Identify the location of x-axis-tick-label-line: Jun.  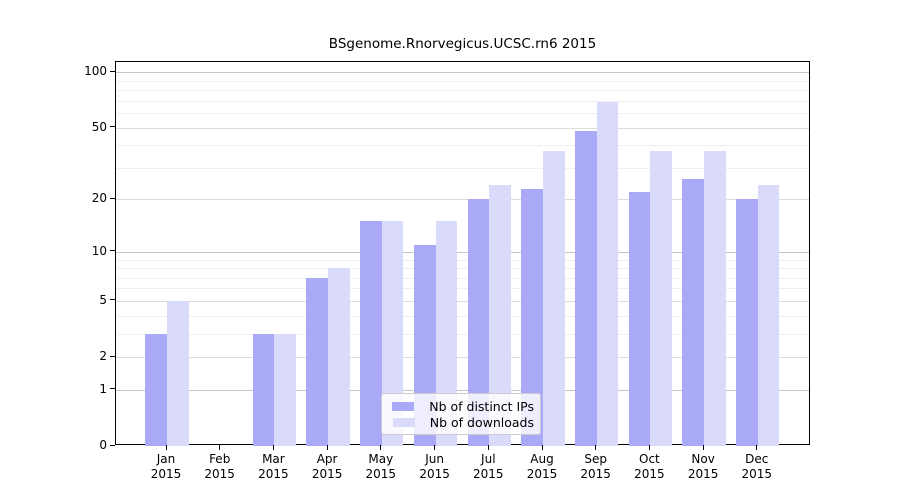
(434, 459).